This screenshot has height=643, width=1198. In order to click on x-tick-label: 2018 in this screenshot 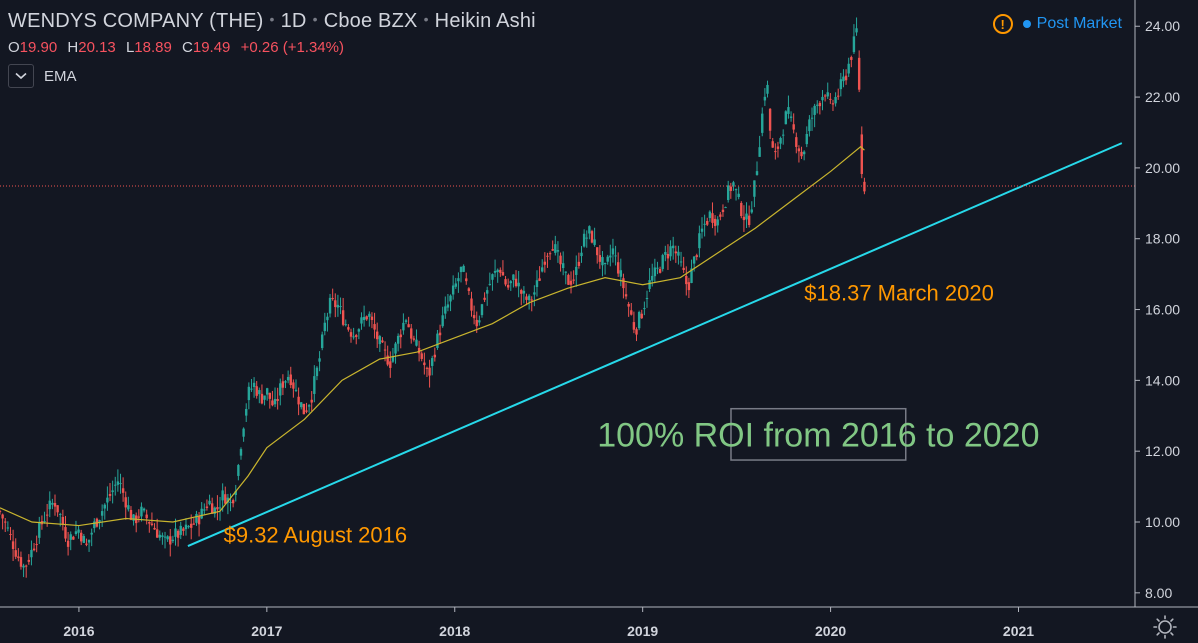, I will do `click(454, 631)`.